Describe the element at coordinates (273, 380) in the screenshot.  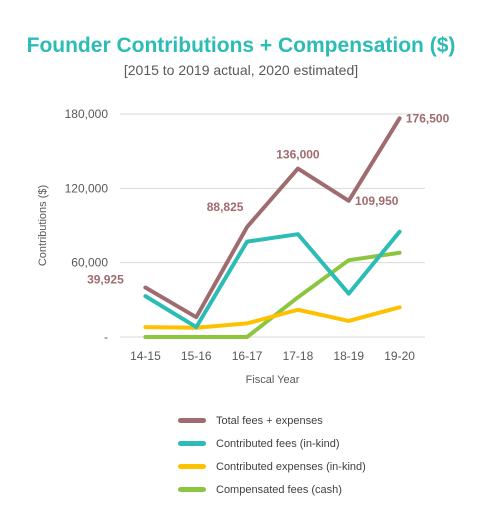
I see `x-axis-label: Fiscal Year` at that location.